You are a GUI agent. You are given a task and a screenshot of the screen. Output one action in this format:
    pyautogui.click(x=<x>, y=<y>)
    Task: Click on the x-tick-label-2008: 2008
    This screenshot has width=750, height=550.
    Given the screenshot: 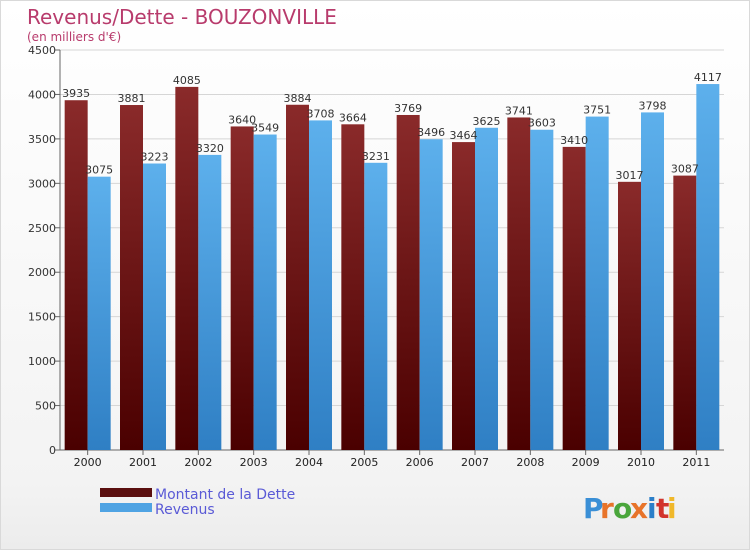 What is the action you would take?
    pyautogui.click(x=530, y=462)
    